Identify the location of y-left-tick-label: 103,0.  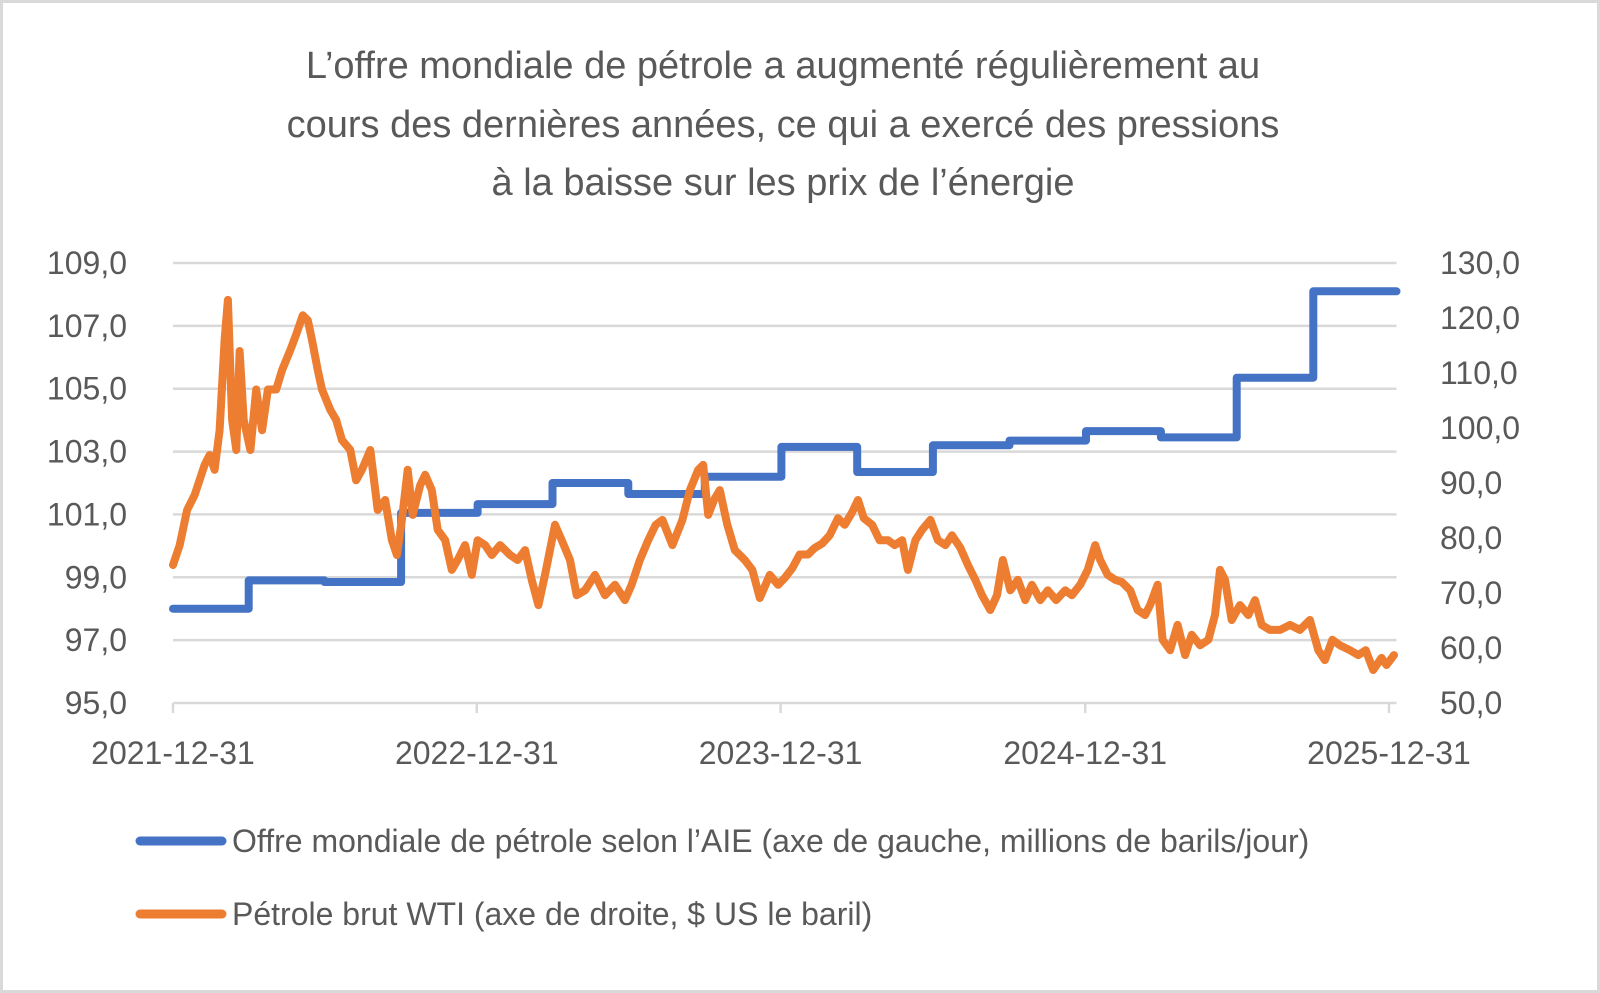
(87, 452).